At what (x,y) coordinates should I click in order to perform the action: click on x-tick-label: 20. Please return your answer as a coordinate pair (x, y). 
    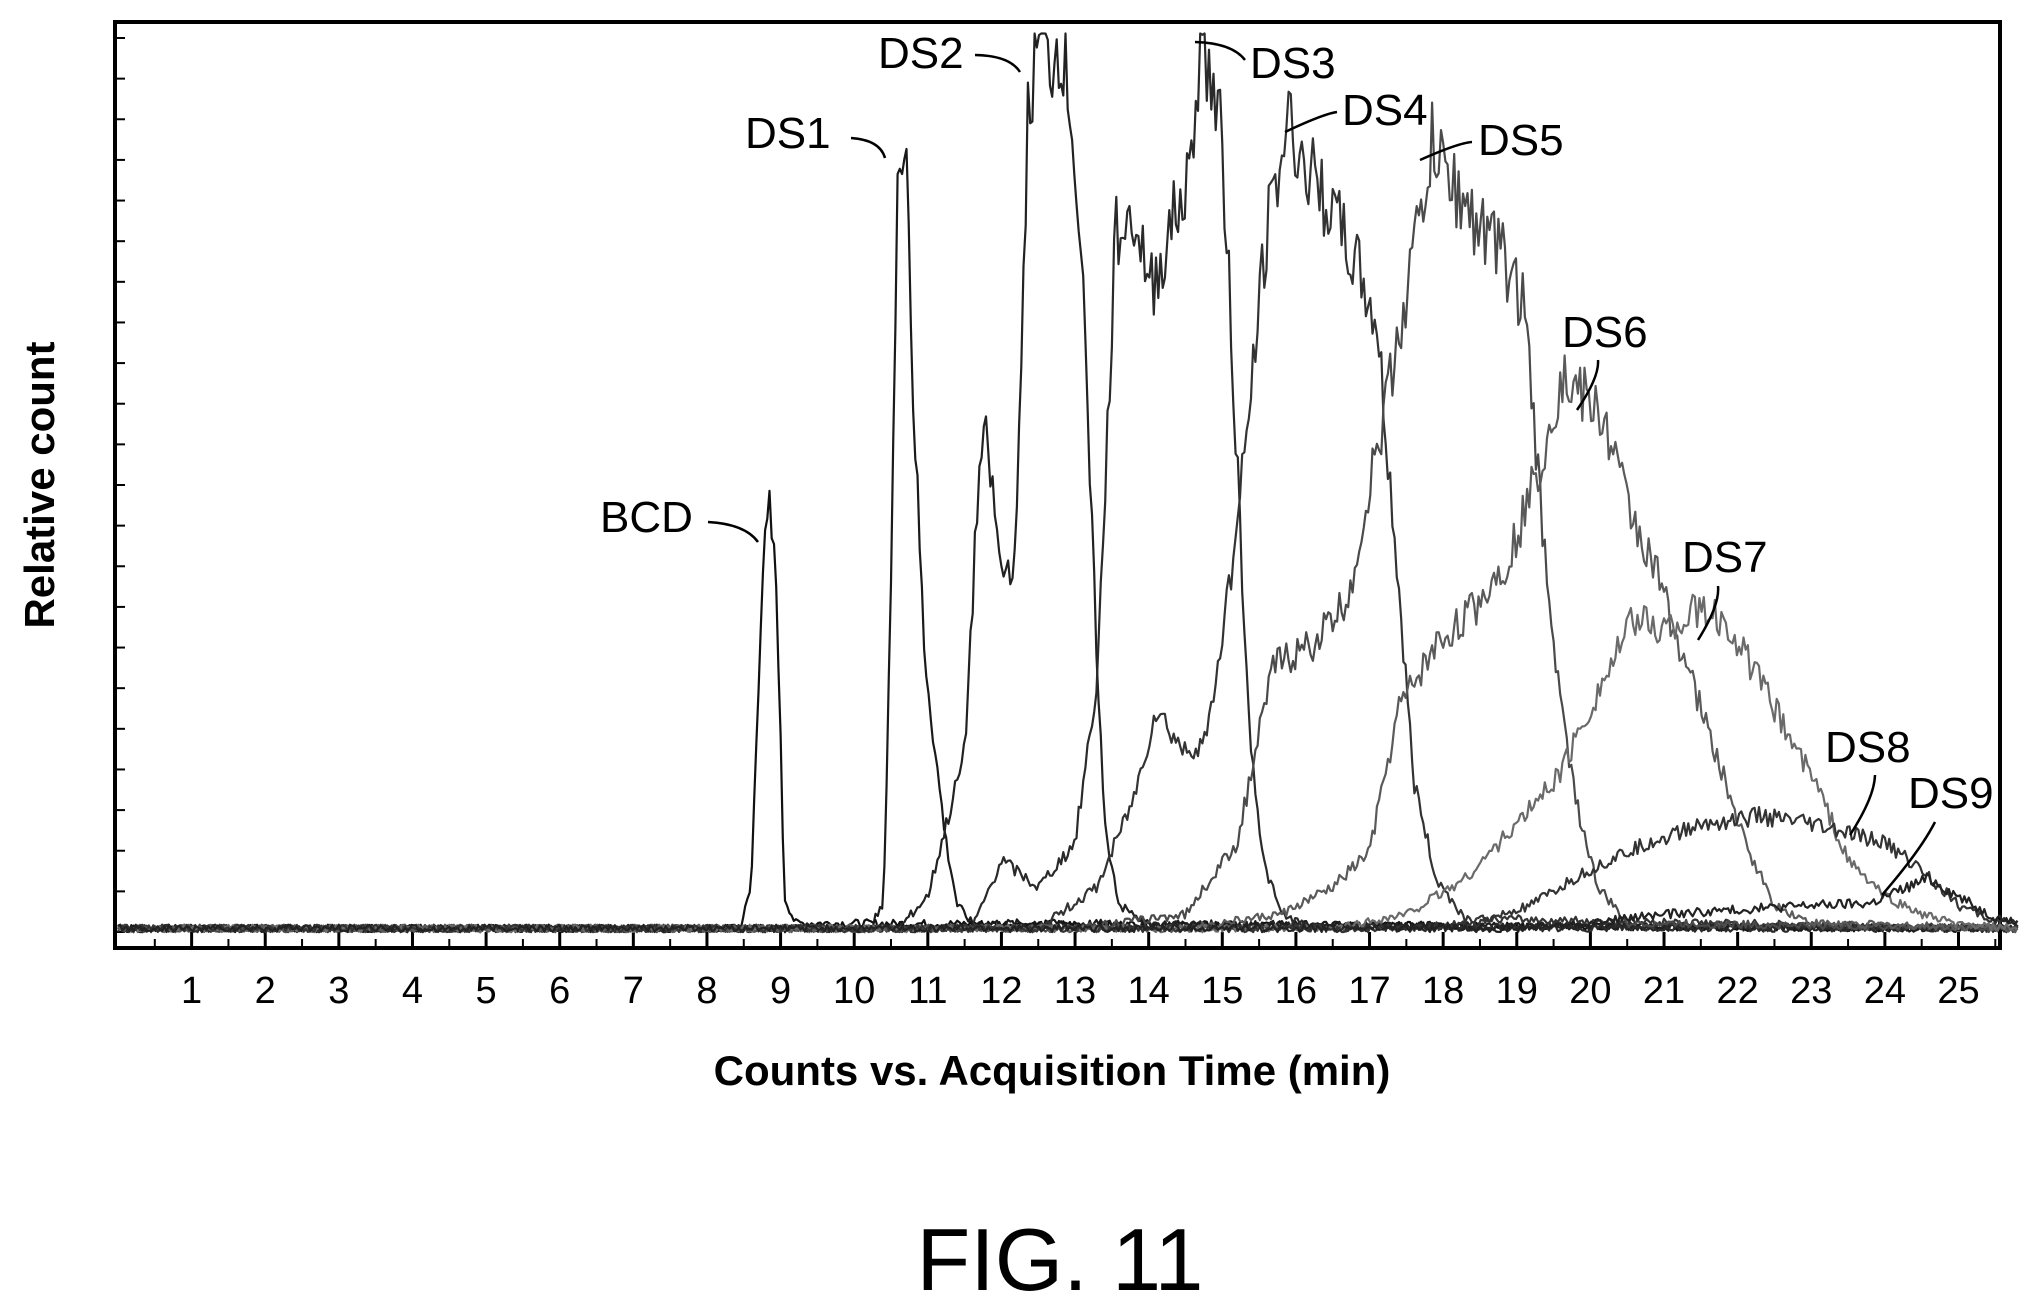
    Looking at the image, I should click on (1590, 991).